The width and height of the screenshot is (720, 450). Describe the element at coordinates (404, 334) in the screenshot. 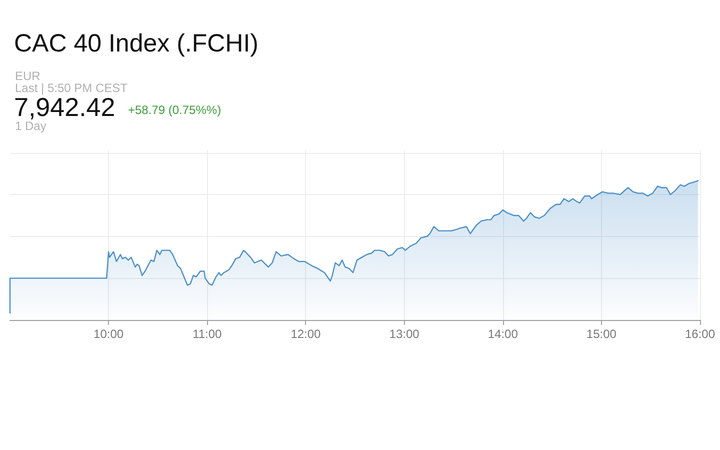

I see `x-tick-label: 13:00` at that location.